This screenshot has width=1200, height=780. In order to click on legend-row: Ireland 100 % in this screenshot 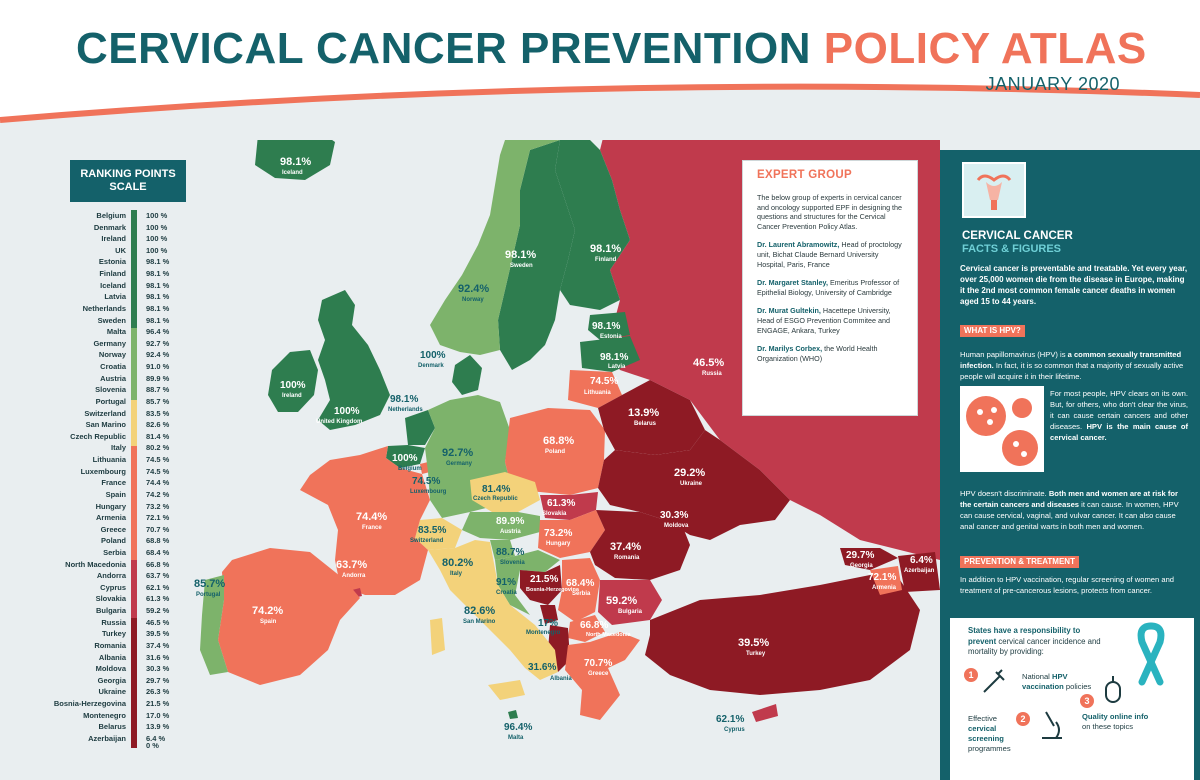, I will do `click(110, 239)`.